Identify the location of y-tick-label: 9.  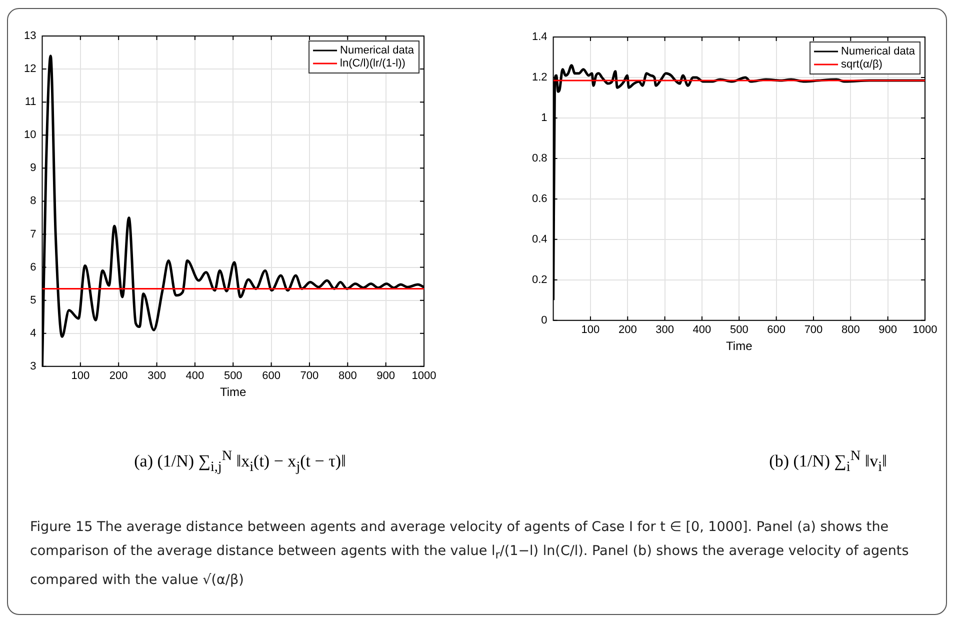
(33, 168).